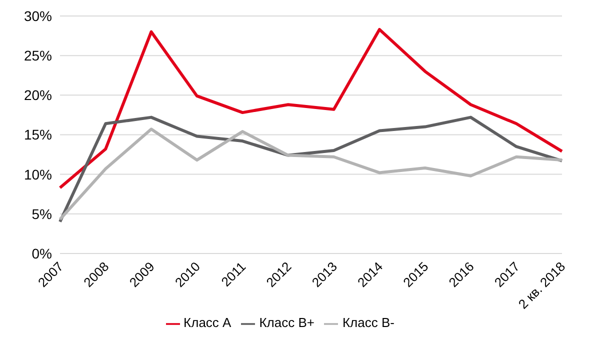 This screenshot has height=339, width=600. I want to click on y-tick-label: 30%, so click(38, 16).